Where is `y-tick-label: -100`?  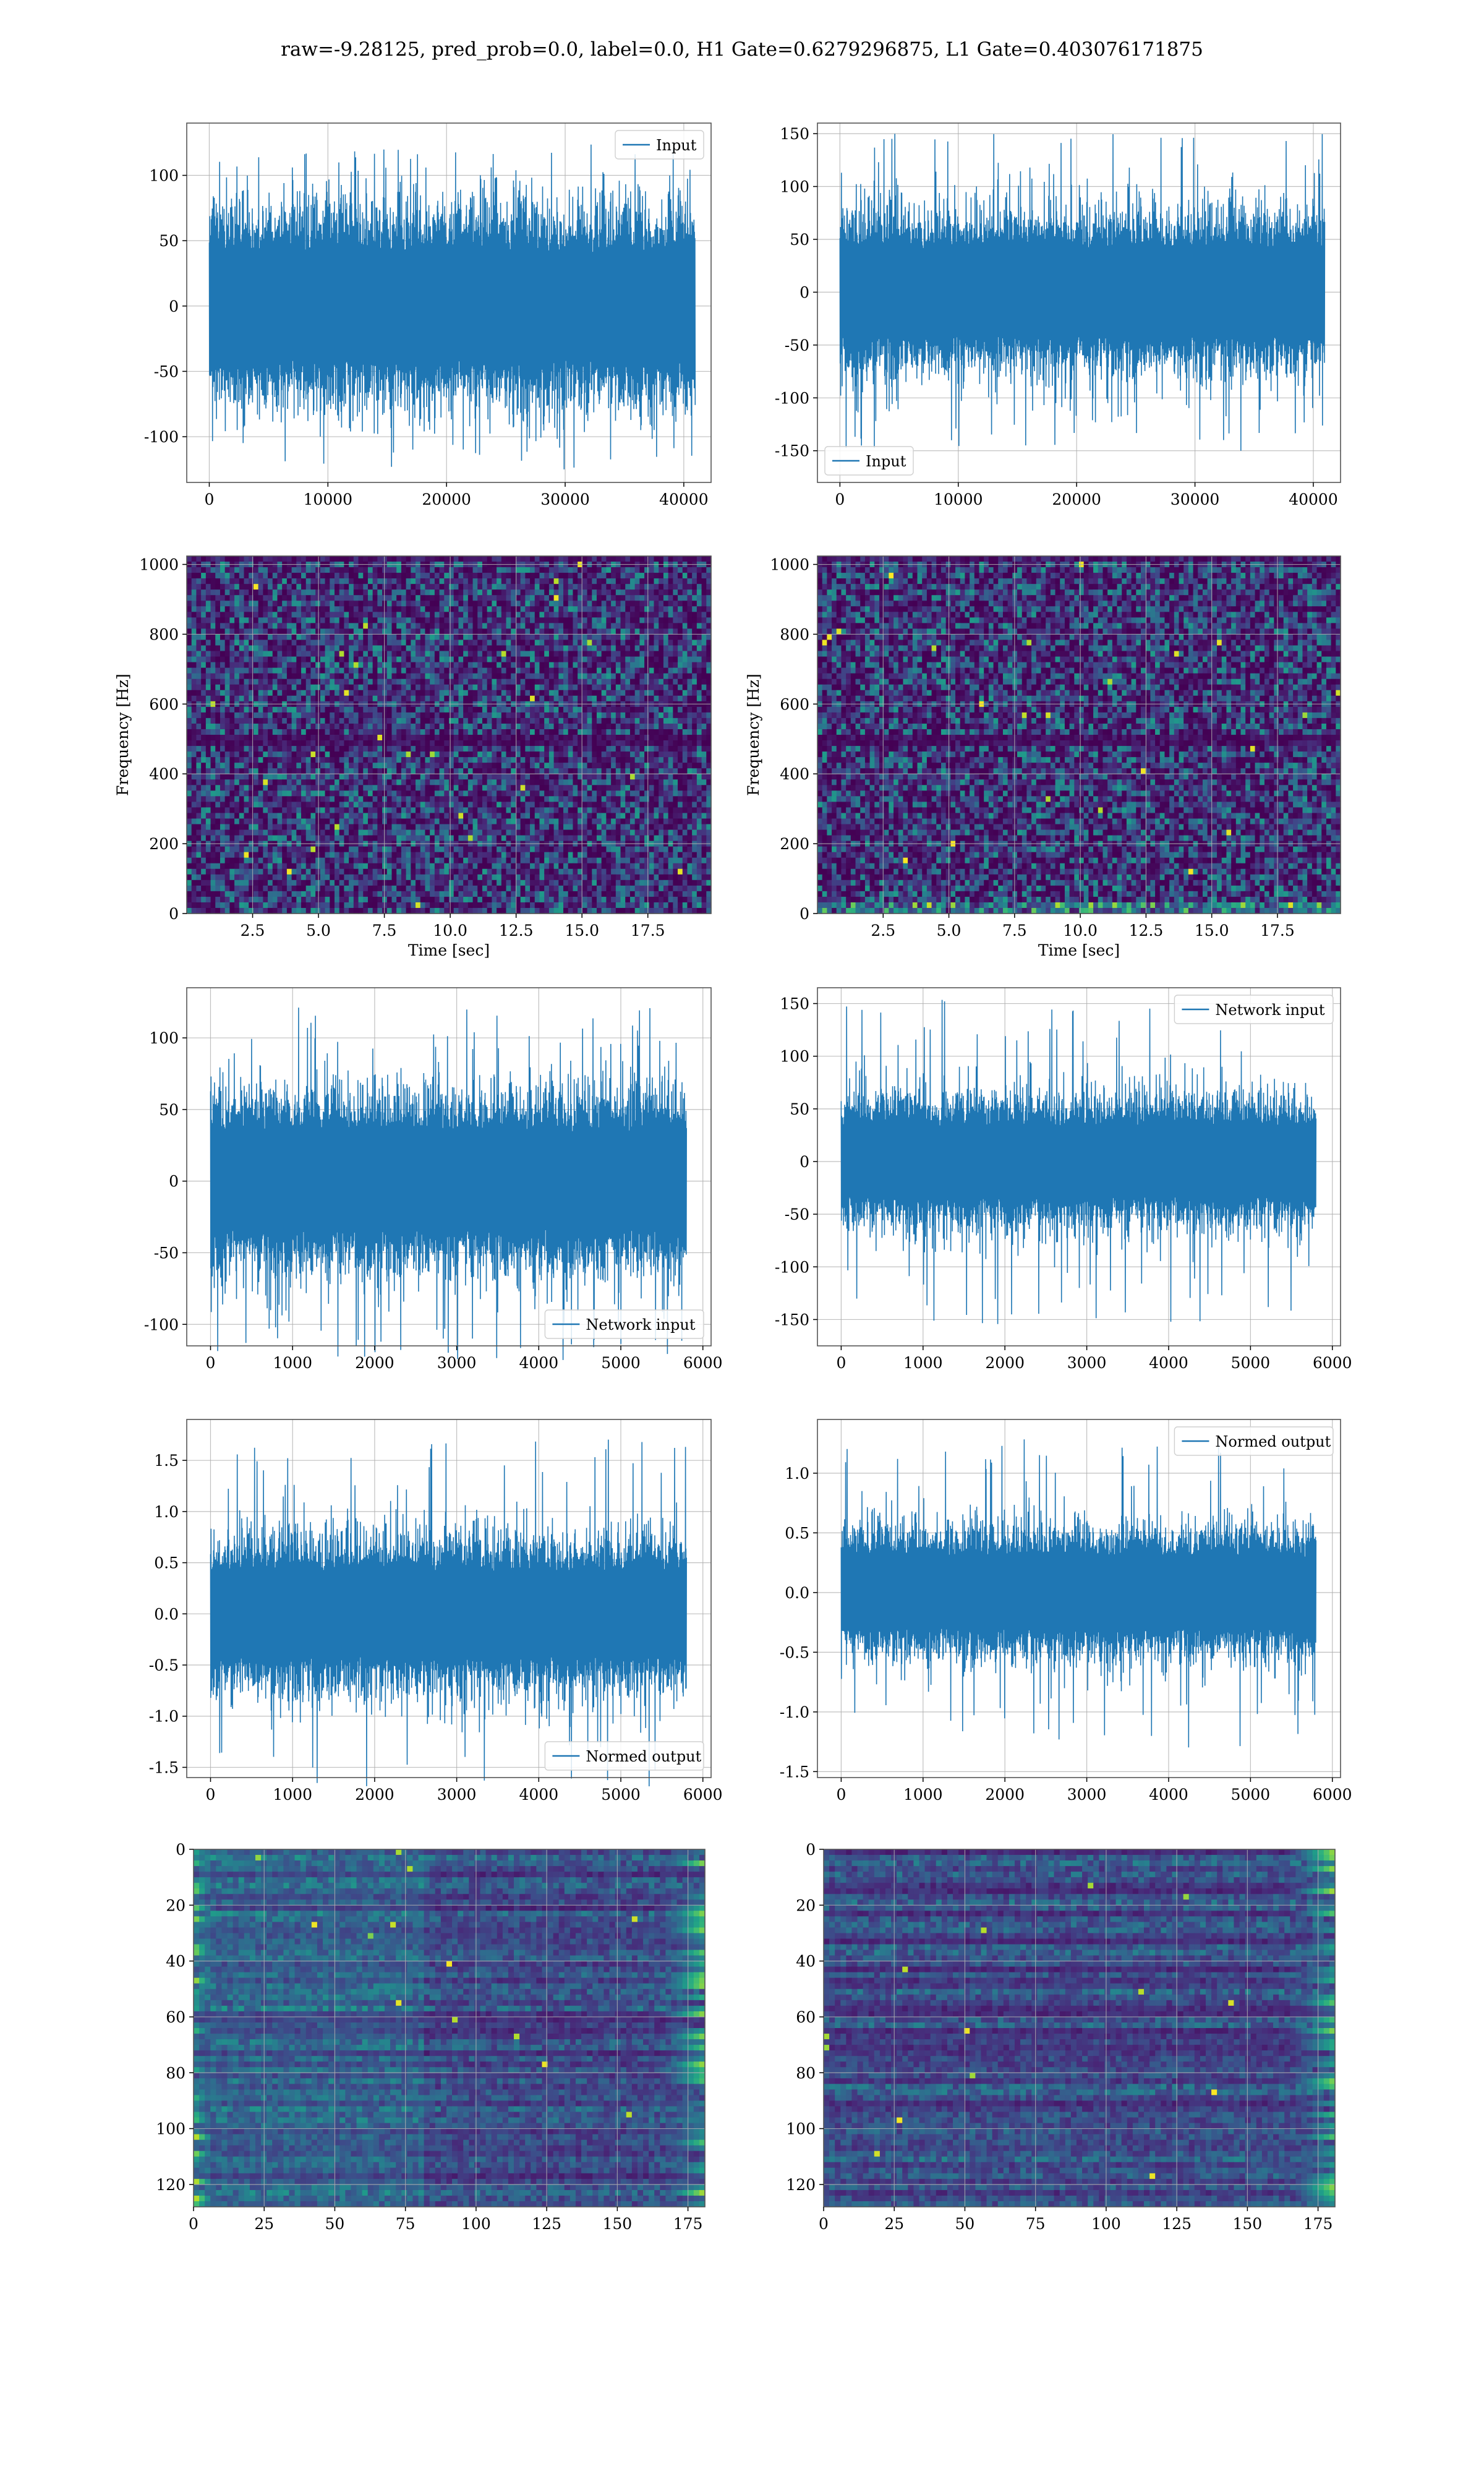
y-tick-label: -100 is located at coordinates (161, 437).